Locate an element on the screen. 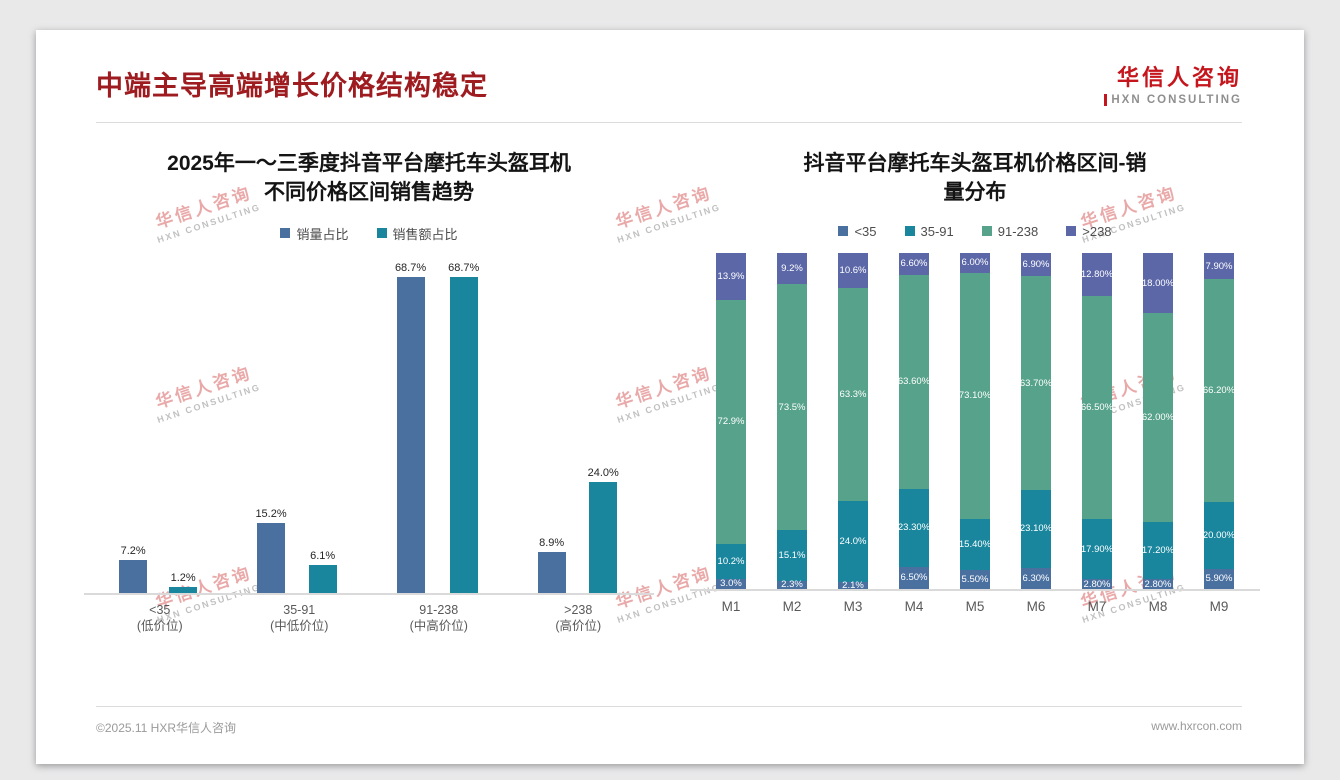 The width and height of the screenshot is (1340, 780). stack-segment: 2.3% is located at coordinates (792, 585).